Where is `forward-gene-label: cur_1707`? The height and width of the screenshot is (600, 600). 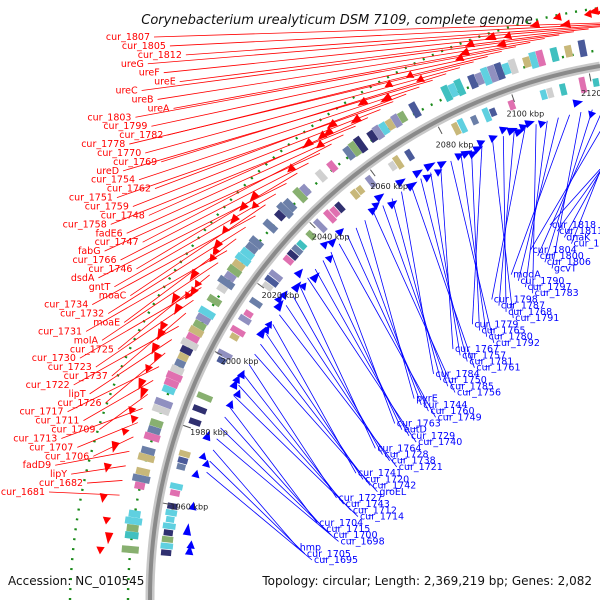
forward-gene-label: cur_1707 is located at coordinates (51, 447).